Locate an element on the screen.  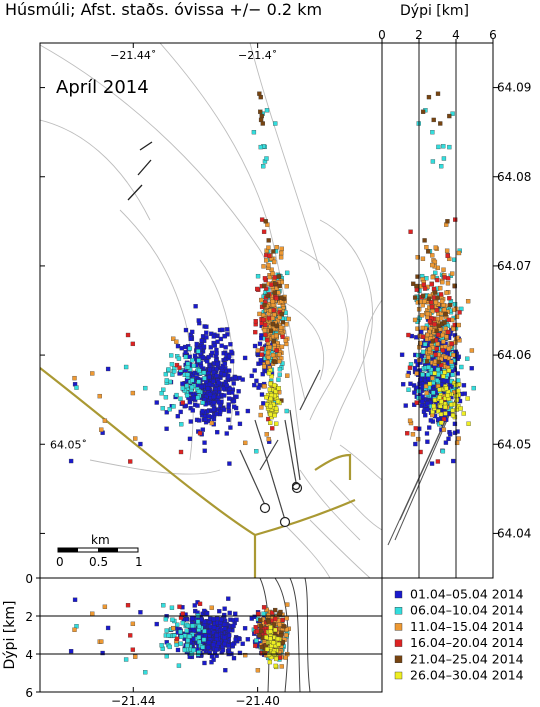
map-inline-lat-label: 64.05˚ is located at coordinates (68, 444).